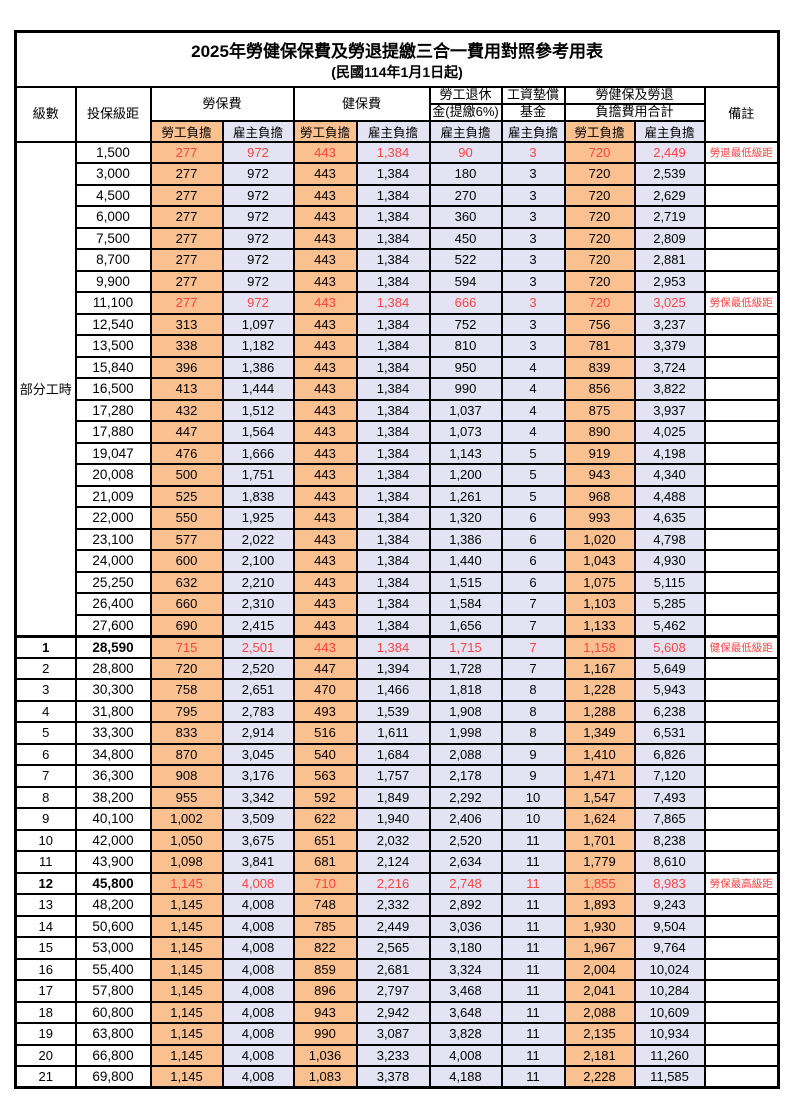 The image size is (791, 1120). Describe the element at coordinates (398, 453) in the screenshot. I see `table-row: 19,047 476 1,666 443 1,384 1,143 5 919 4,198` at that location.